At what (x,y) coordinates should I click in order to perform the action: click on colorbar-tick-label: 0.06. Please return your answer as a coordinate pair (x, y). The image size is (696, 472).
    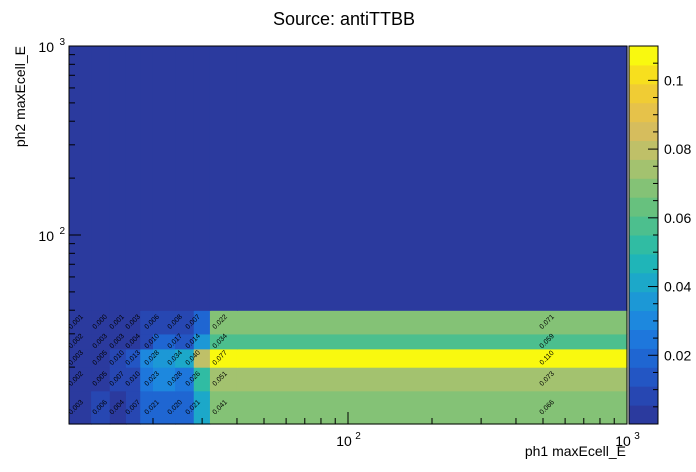
    Looking at the image, I should click on (677, 218).